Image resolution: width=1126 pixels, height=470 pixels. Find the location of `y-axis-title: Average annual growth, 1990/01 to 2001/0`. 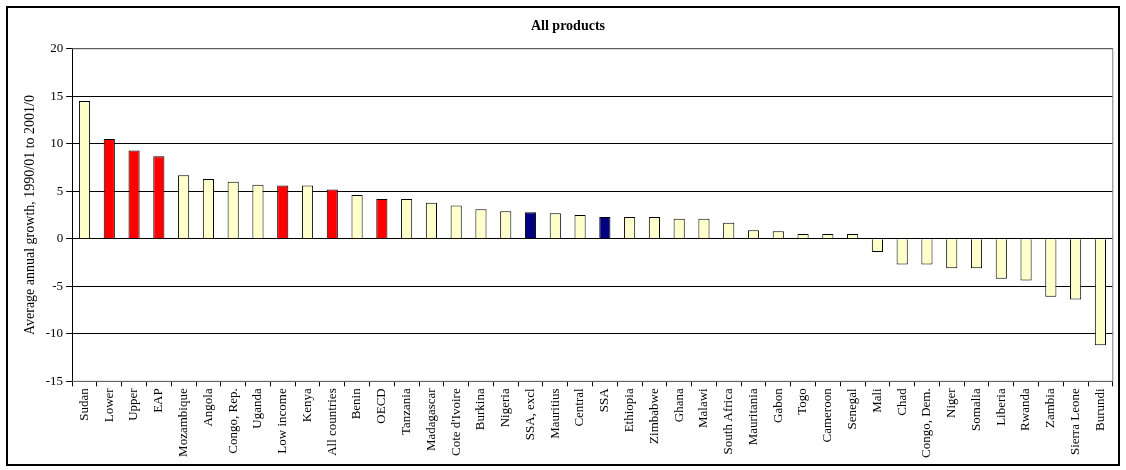

y-axis-title: Average annual growth, 1990/01 to 2001/0 is located at coordinates (30, 215).